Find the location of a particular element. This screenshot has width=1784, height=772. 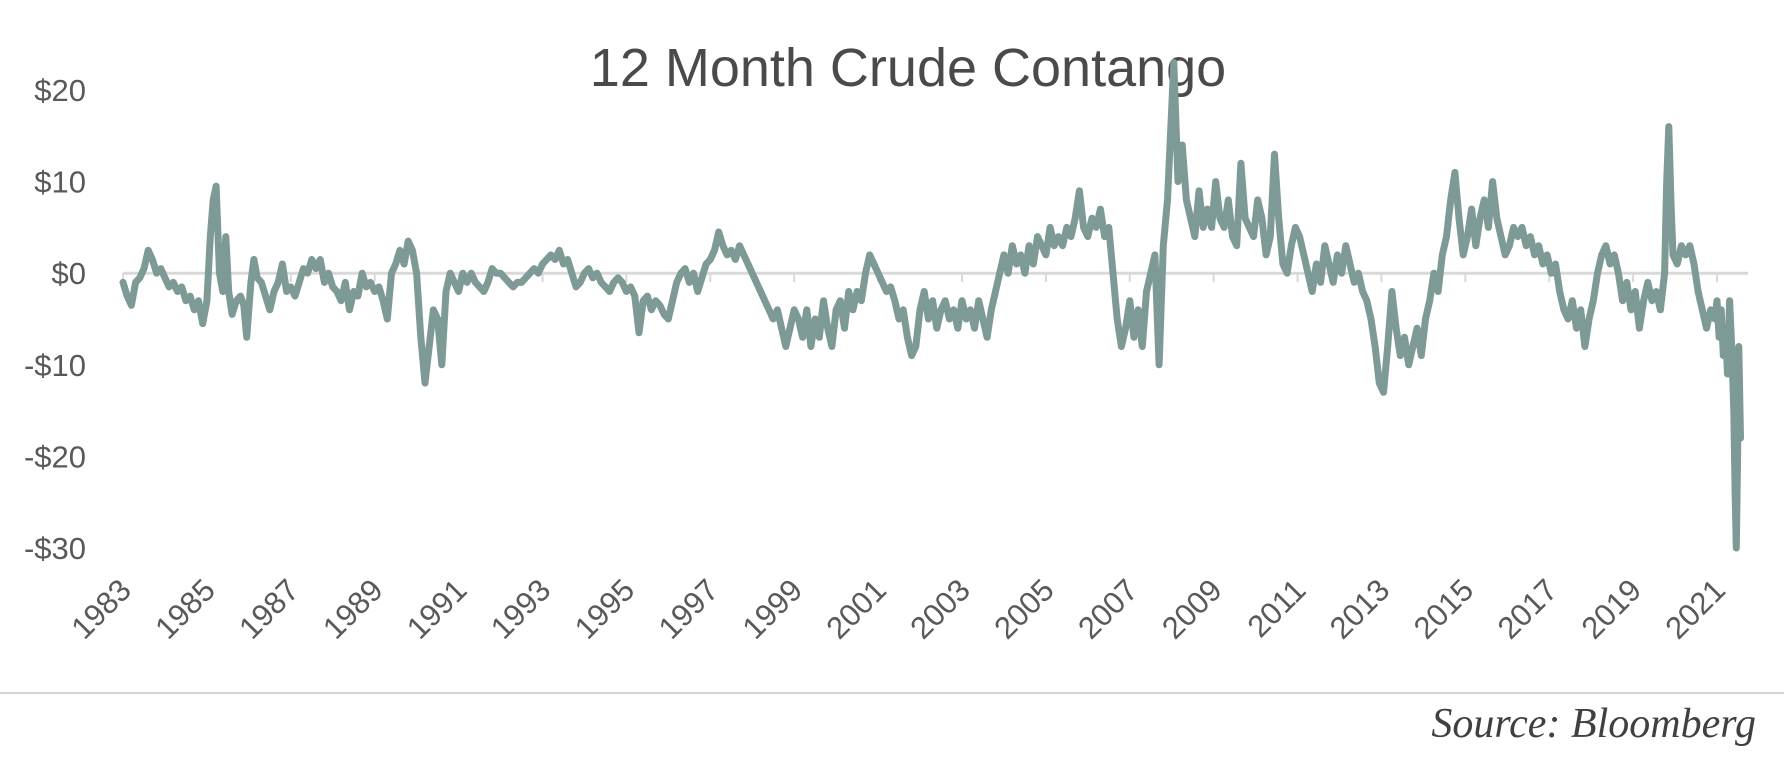

x-tick-label: 2003 is located at coordinates (940, 609).